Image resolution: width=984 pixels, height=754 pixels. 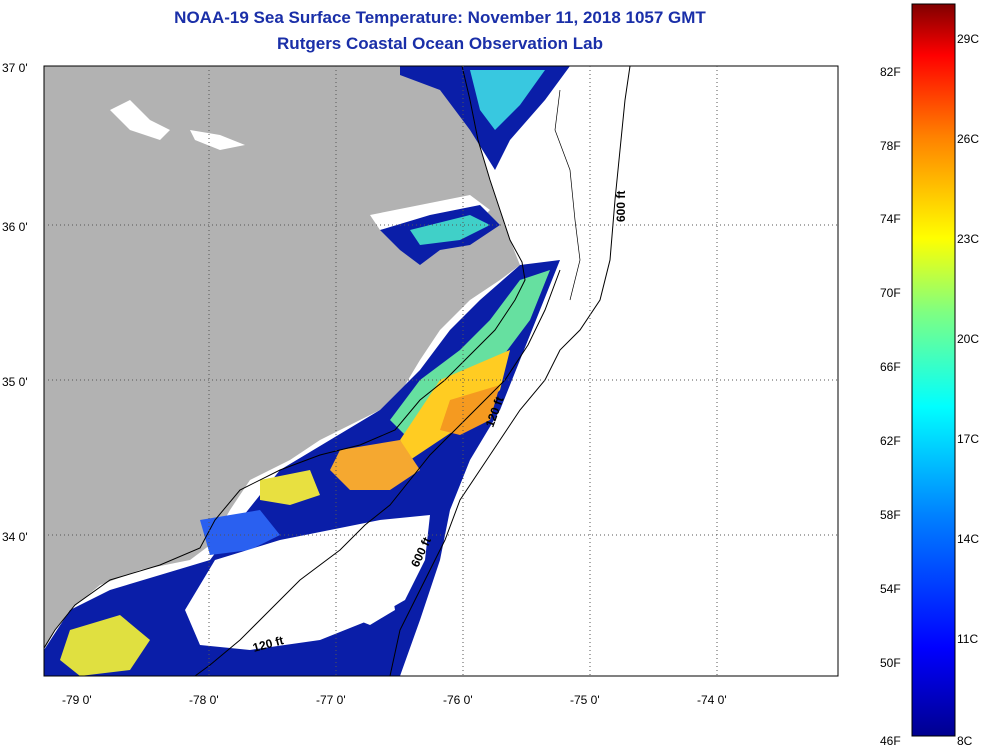 I want to click on sst-band-cyan-top, so click(x=507, y=100).